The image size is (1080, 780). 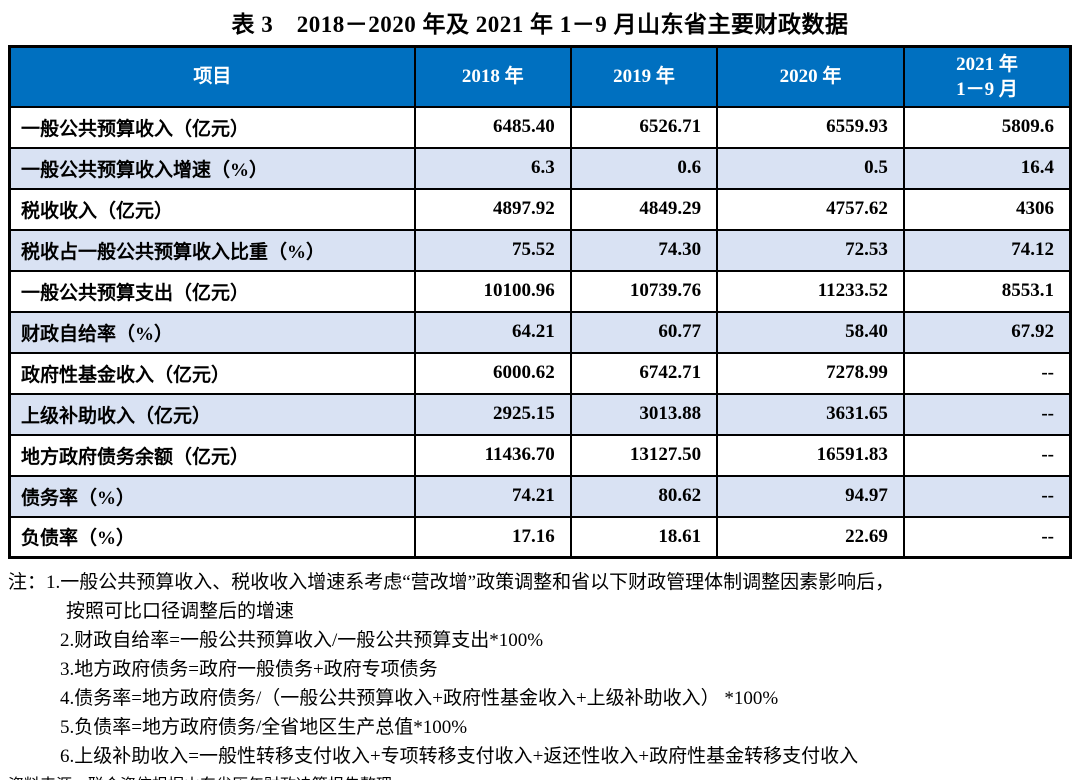 What do you see at coordinates (810, 537) in the screenshot?
I see `cell-value: 22.69` at bounding box center [810, 537].